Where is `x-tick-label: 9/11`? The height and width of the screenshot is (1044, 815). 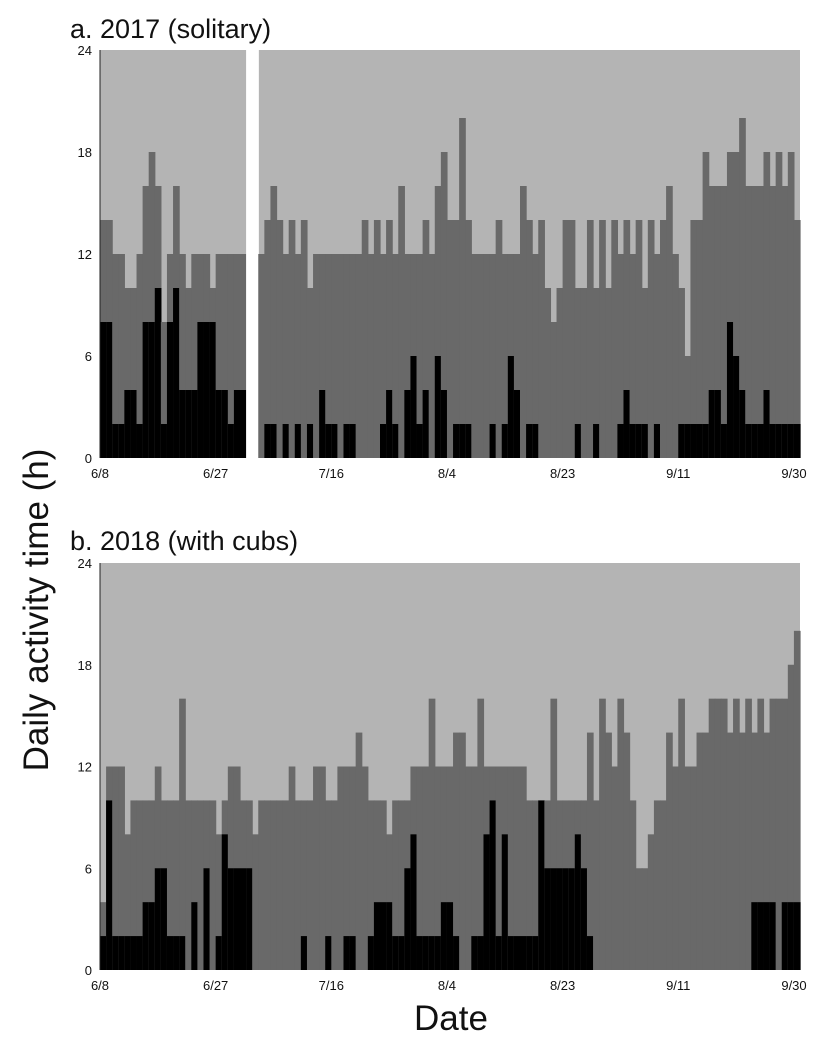 x-tick-label: 9/11 is located at coordinates (678, 473).